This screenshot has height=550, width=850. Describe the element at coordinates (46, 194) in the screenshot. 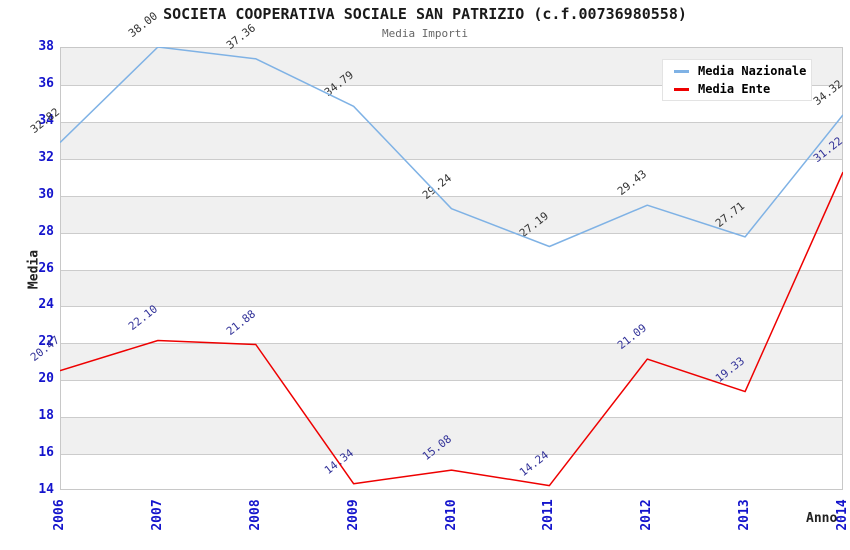

I see `y-tick-label: 30` at that location.